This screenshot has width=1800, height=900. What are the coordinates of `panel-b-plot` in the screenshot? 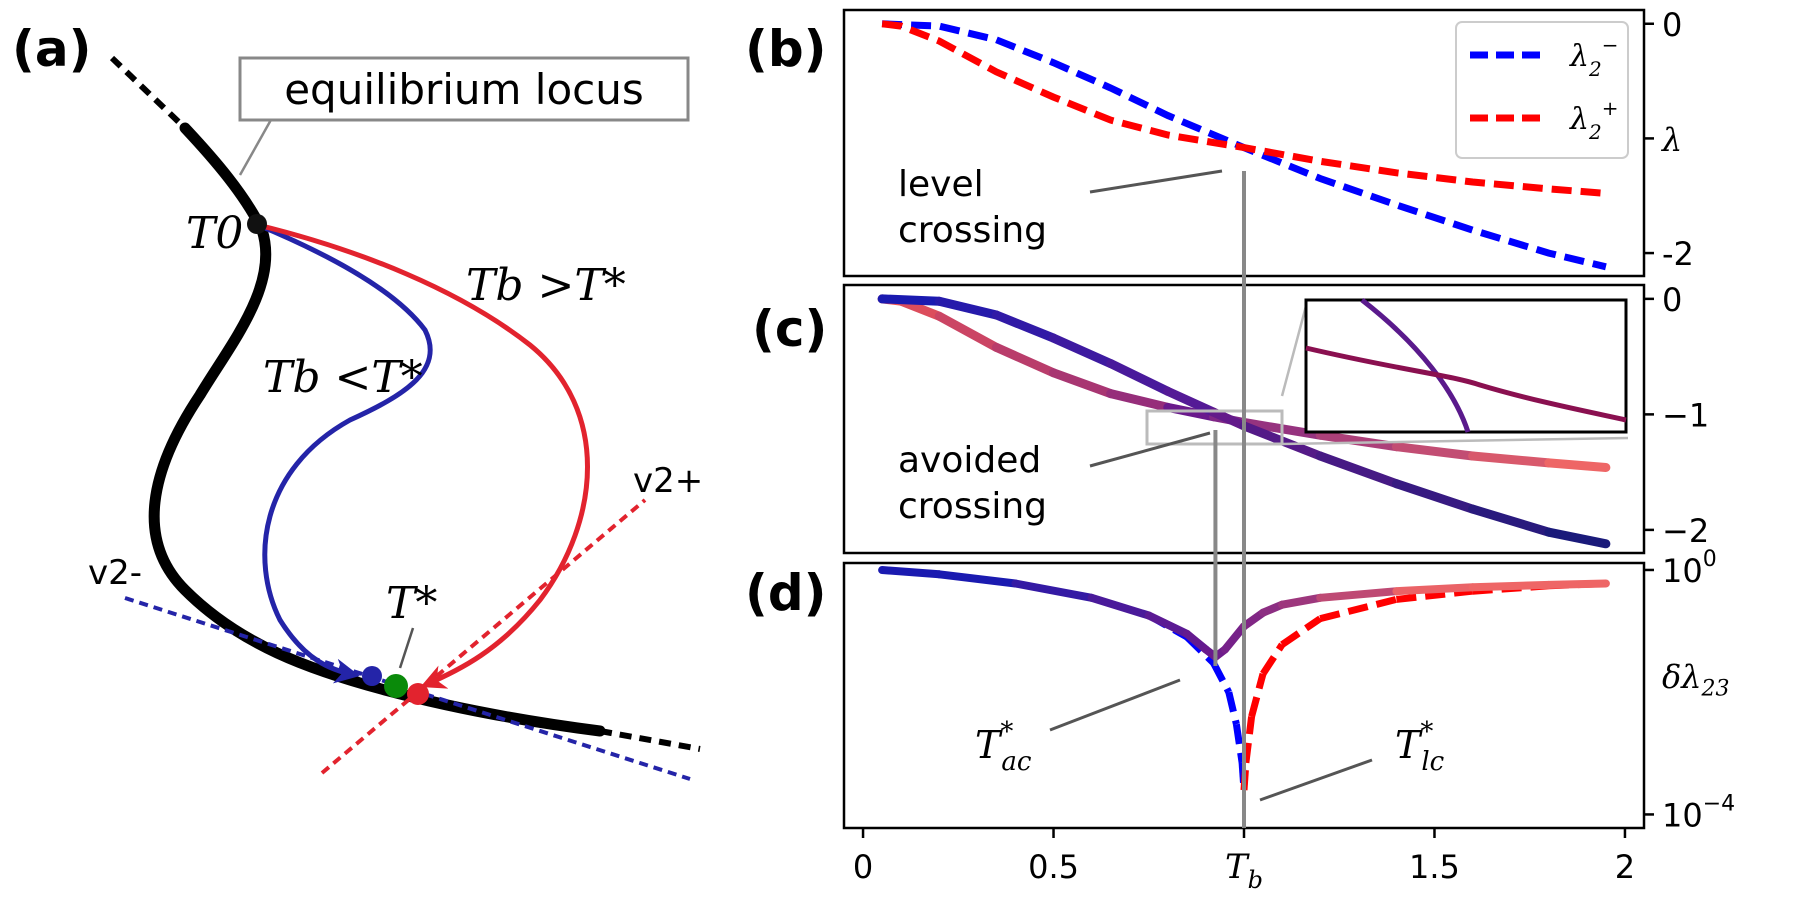 It's located at (1244, 145).